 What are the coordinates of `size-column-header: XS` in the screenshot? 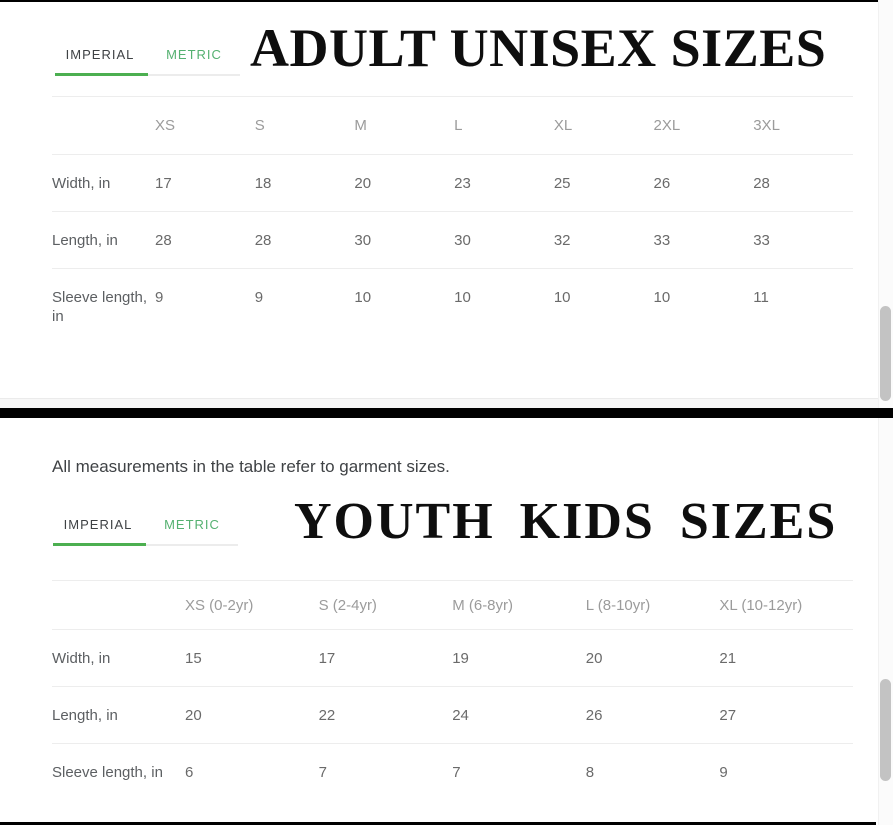 It's located at (205, 125).